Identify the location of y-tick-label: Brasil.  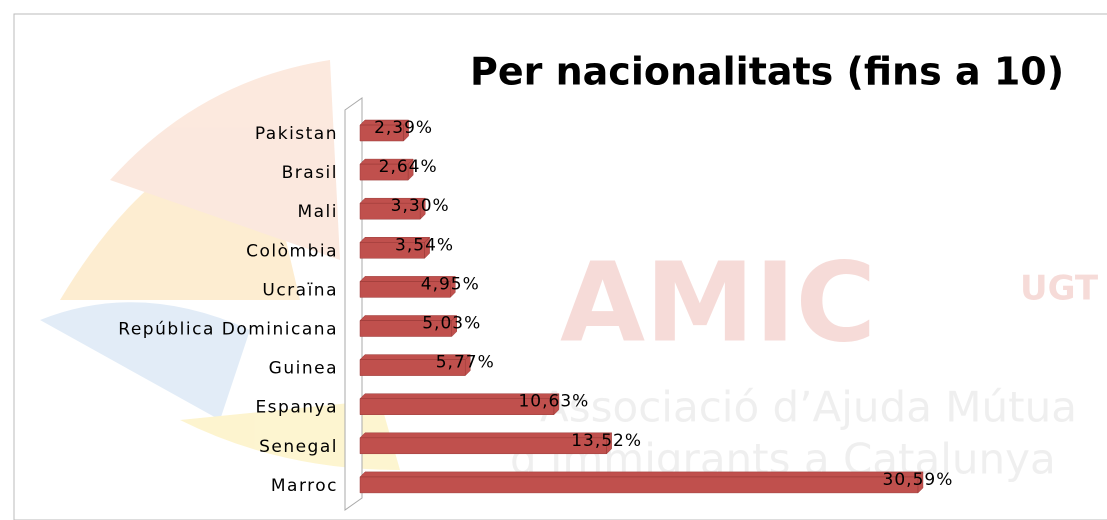
(310, 173).